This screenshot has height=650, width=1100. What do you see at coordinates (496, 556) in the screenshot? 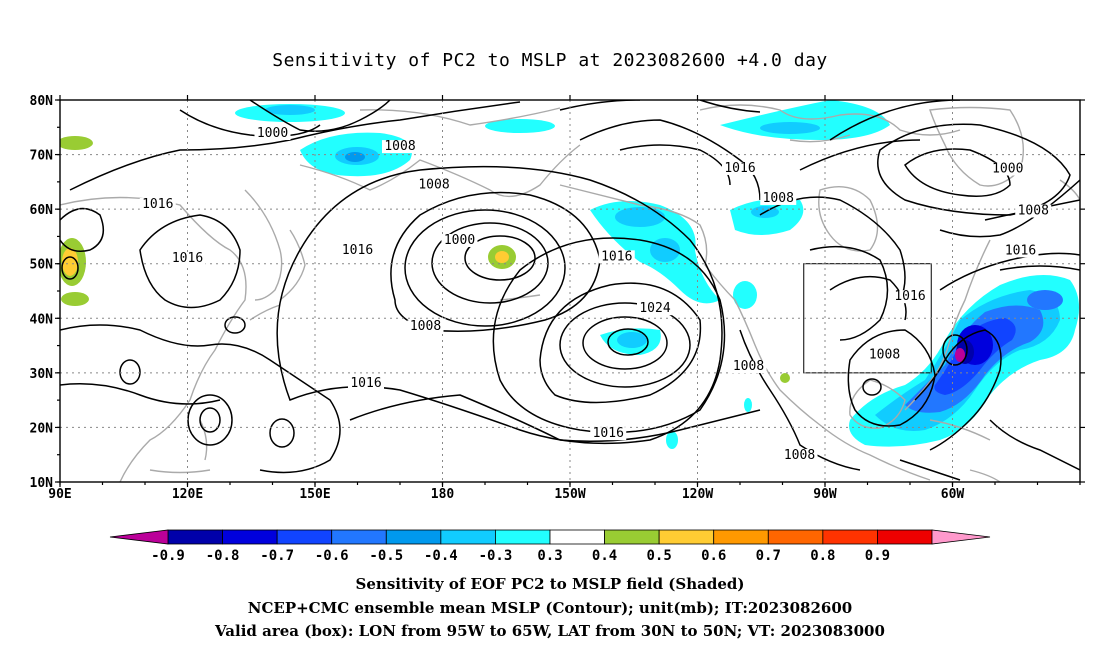
I see `colorbar-label: -0.3` at bounding box center [496, 556].